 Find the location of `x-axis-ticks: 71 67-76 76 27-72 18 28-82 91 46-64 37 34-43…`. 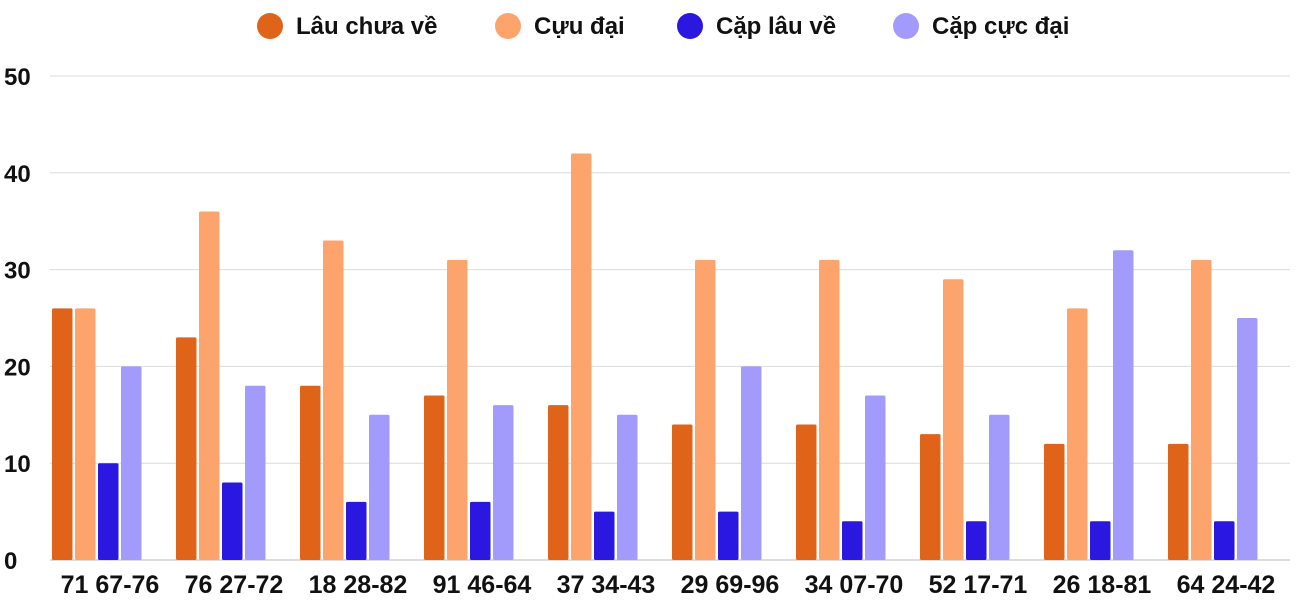

x-axis-ticks: 71 67-76 76 27-72 18 28-82 91 46-64 37 34-43… is located at coordinates (668, 585).